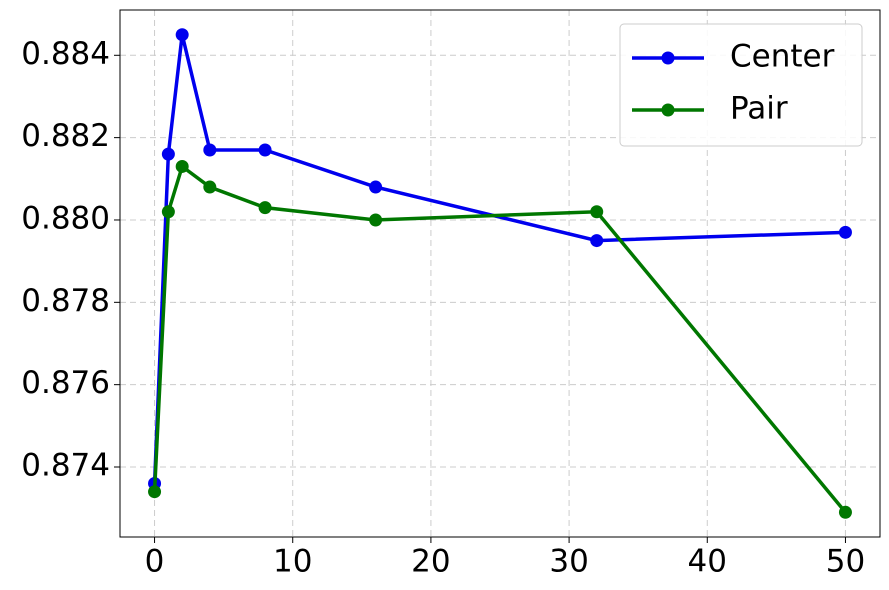  What do you see at coordinates (707, 562) in the screenshot?
I see `x-tick-label: 40` at bounding box center [707, 562].